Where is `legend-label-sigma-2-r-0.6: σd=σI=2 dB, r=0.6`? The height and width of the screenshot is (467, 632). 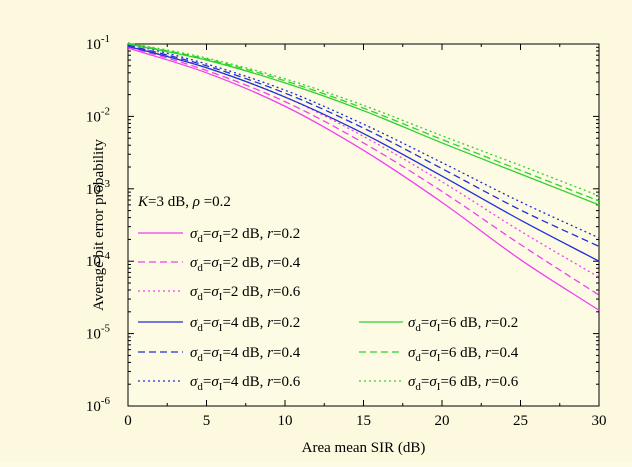
legend-label-sigma-2-r-0.6: σd=σI=2 dB, r=0.6 is located at coordinates (245, 293).